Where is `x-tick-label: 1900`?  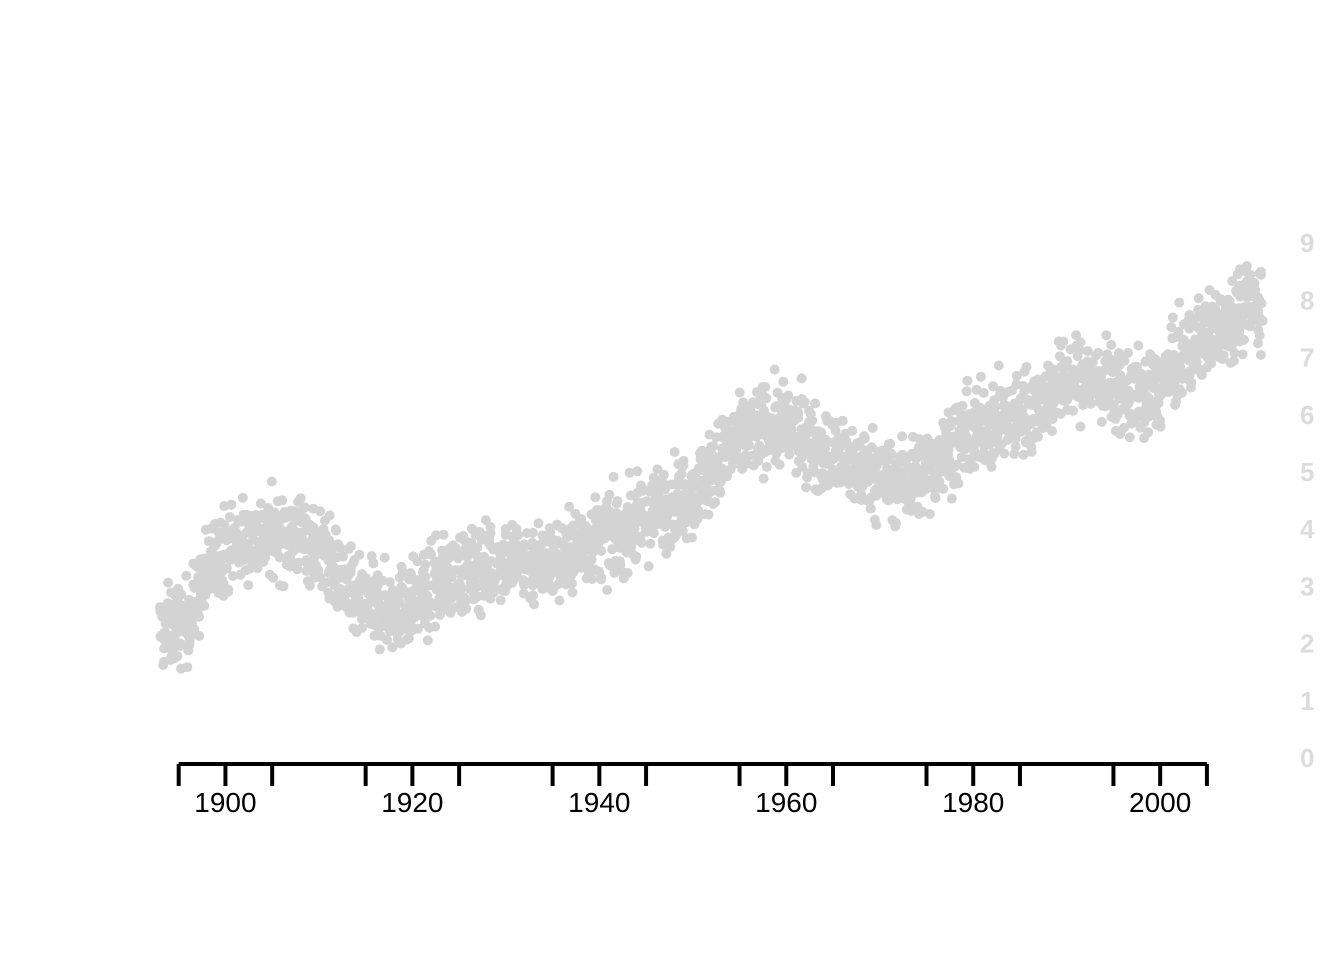 x-tick-label: 1900 is located at coordinates (225, 802).